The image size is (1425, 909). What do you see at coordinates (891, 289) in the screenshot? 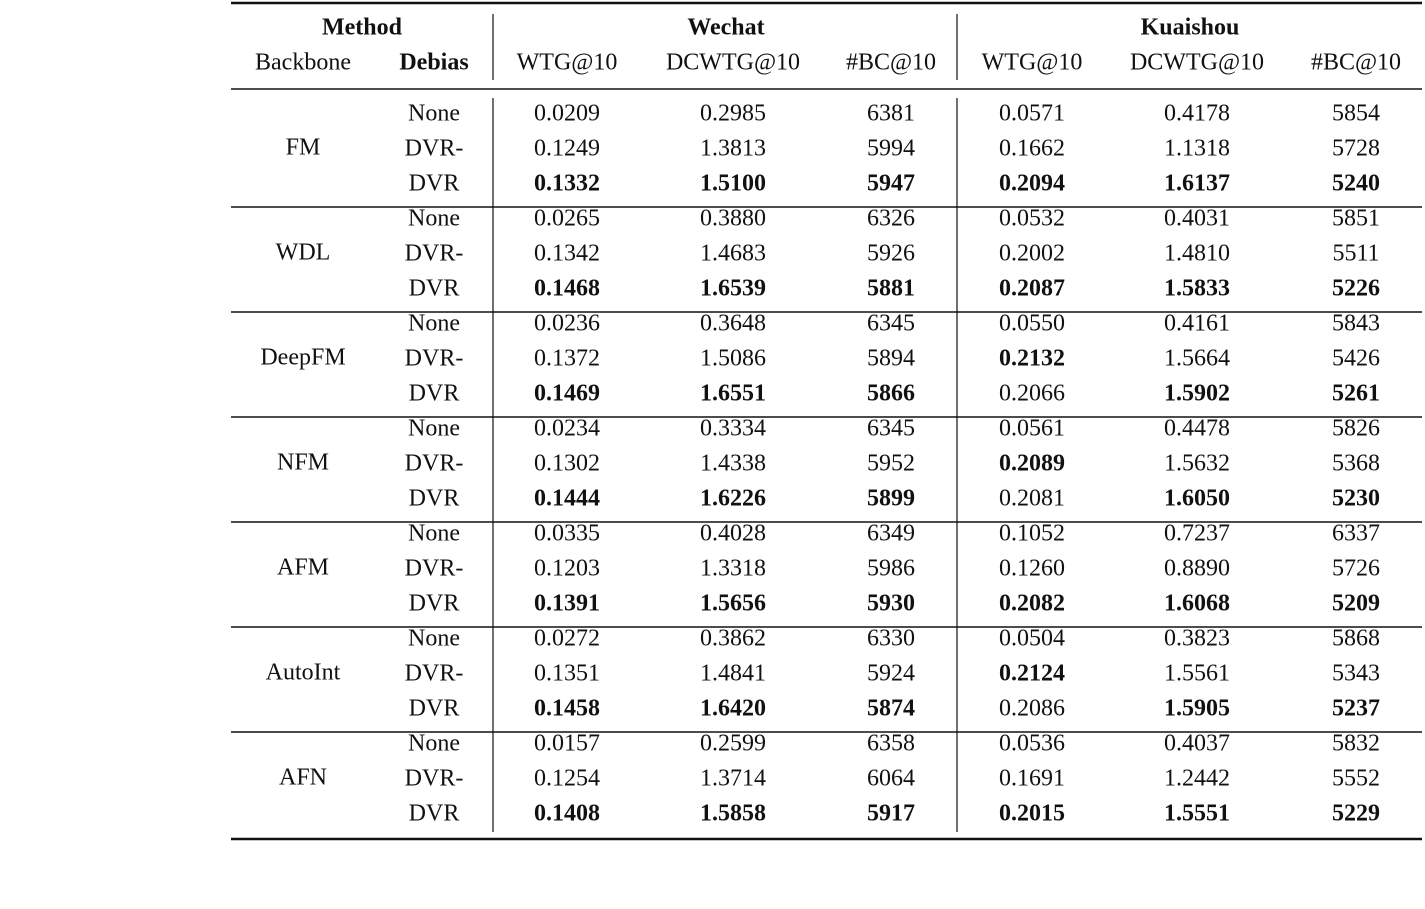
I see `metric-value: 5881` at bounding box center [891, 289].